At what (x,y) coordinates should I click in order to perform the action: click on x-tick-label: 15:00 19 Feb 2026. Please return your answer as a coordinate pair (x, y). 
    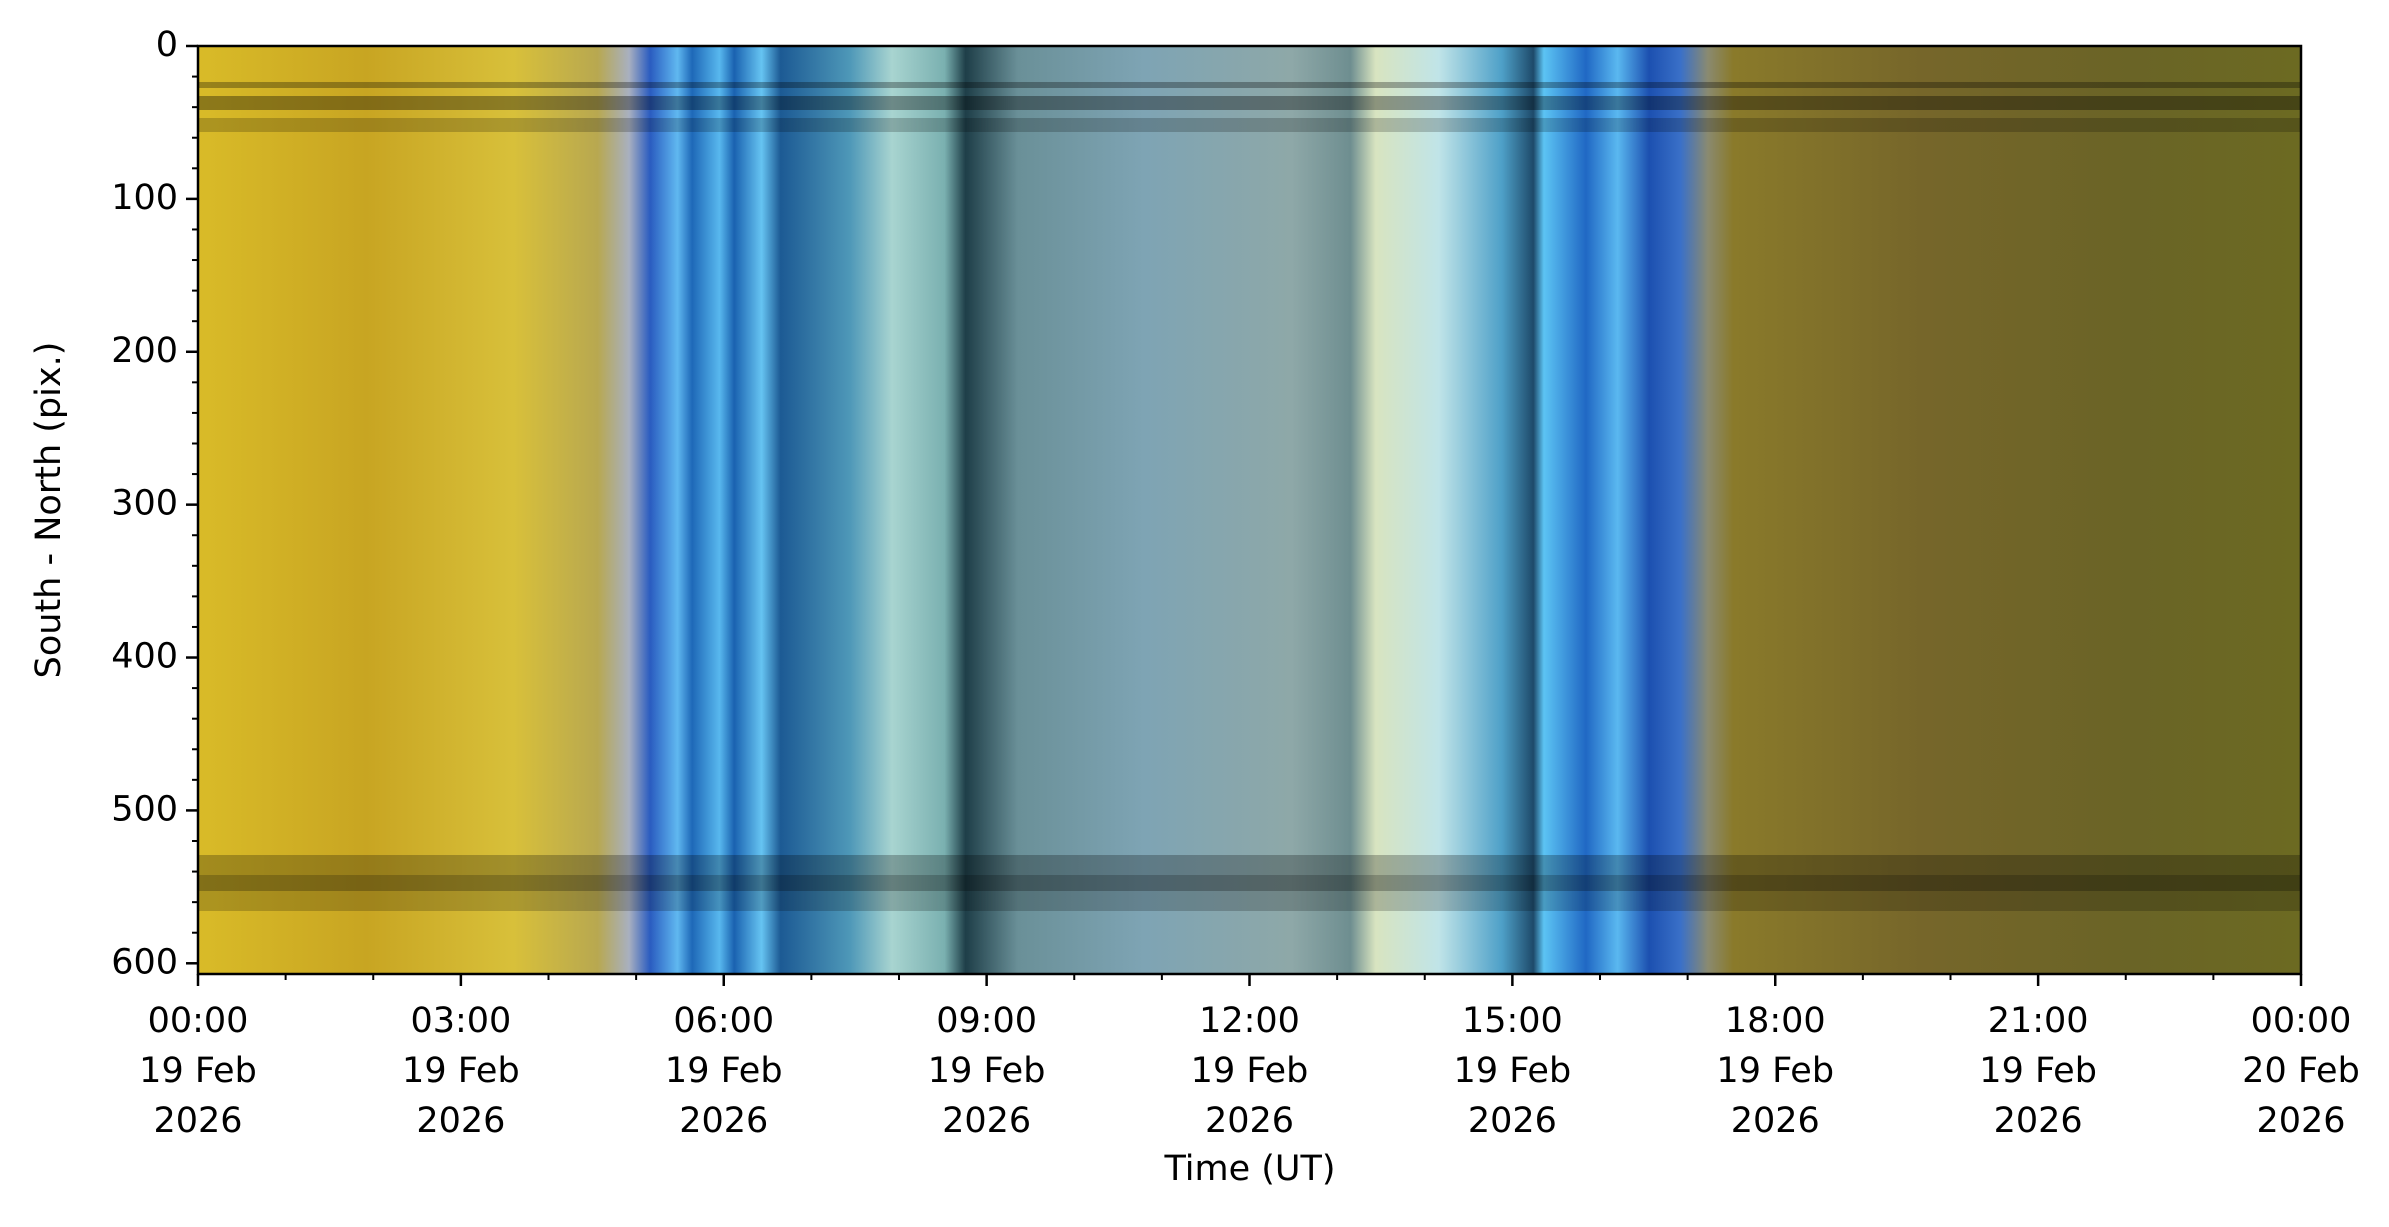
    Looking at the image, I should click on (1513, 1071).